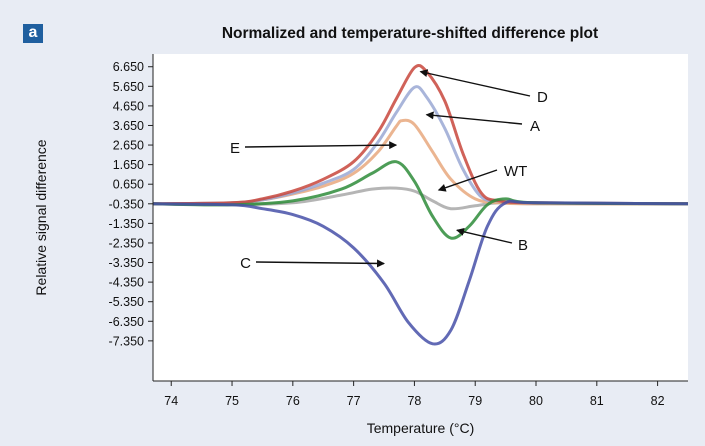 This screenshot has width=705, height=446. I want to click on panel-label-badge: a, so click(33, 33).